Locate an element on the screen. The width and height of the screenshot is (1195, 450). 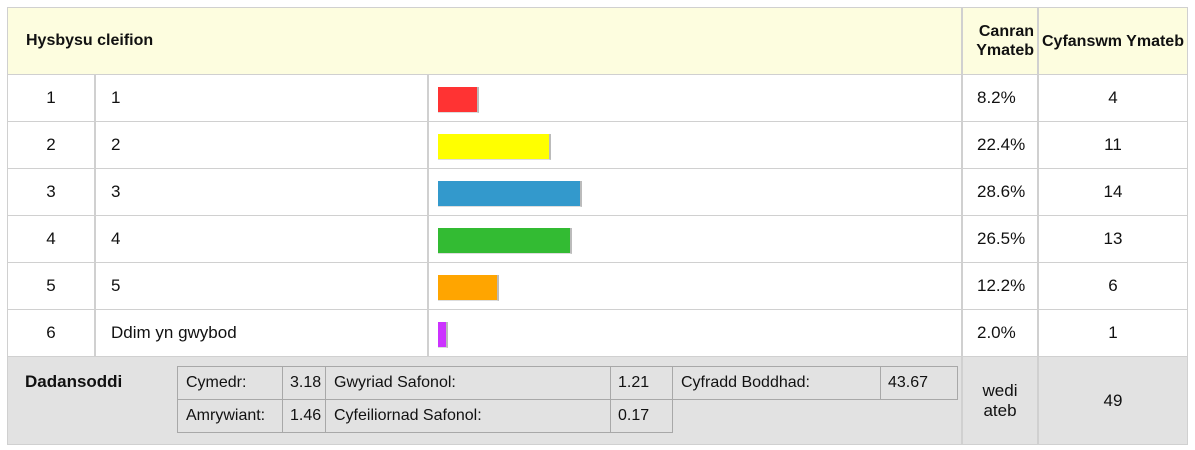
stat-value: 43.67 is located at coordinates (919, 383).